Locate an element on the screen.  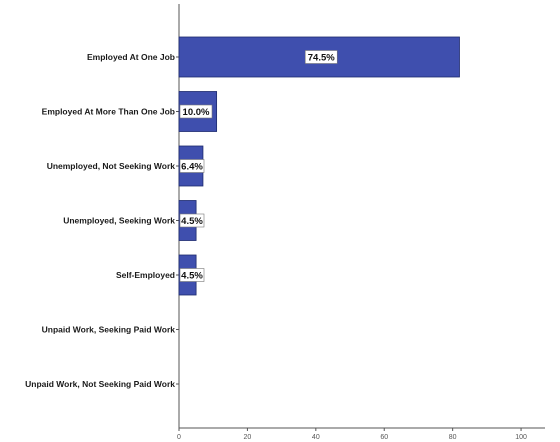
category-label: Unpaid Work, Not Seeking Paid Work is located at coordinates (100, 384).